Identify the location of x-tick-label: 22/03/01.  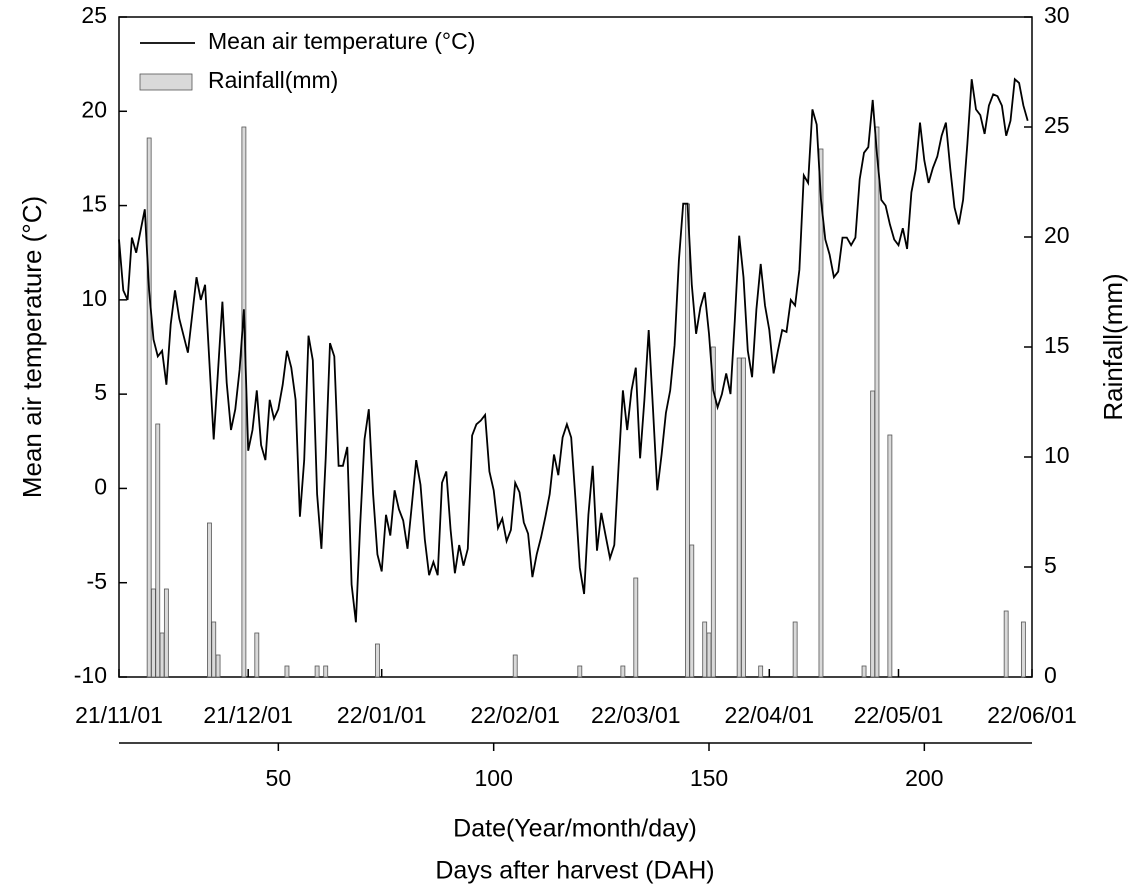
(636, 715).